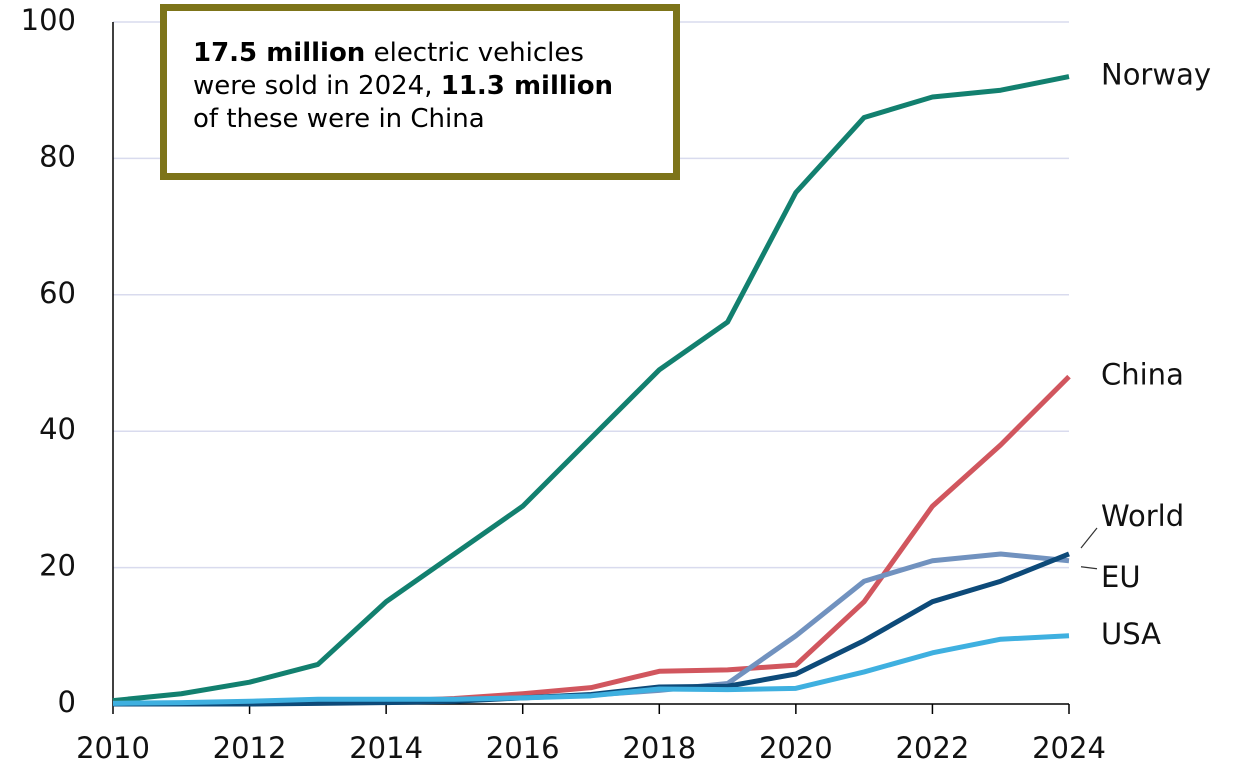  Describe the element at coordinates (523, 748) in the screenshot. I see `x-tick-label: 2016` at that location.